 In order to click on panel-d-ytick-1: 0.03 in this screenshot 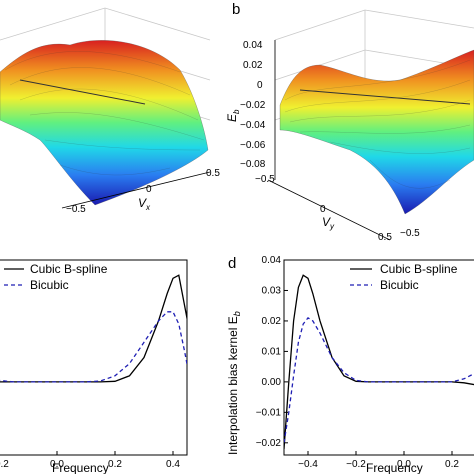, I will do `click(272, 290)`.